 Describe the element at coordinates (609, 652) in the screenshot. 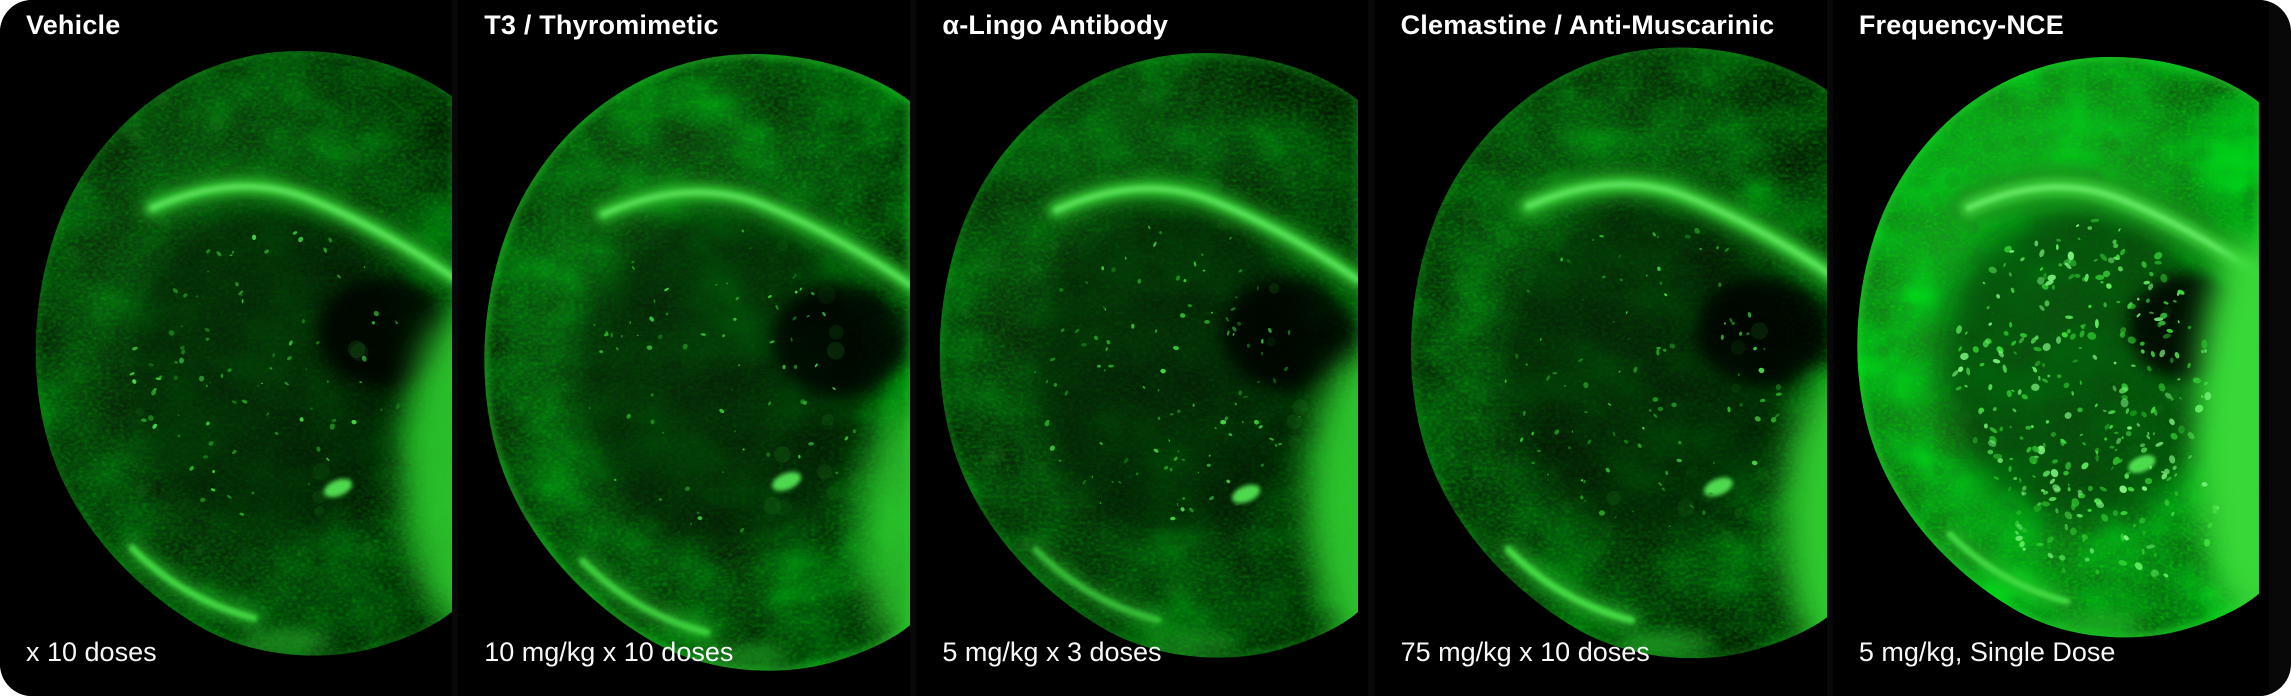

I see `panel-dose-label: 10 mg/kg x 10 doses` at that location.